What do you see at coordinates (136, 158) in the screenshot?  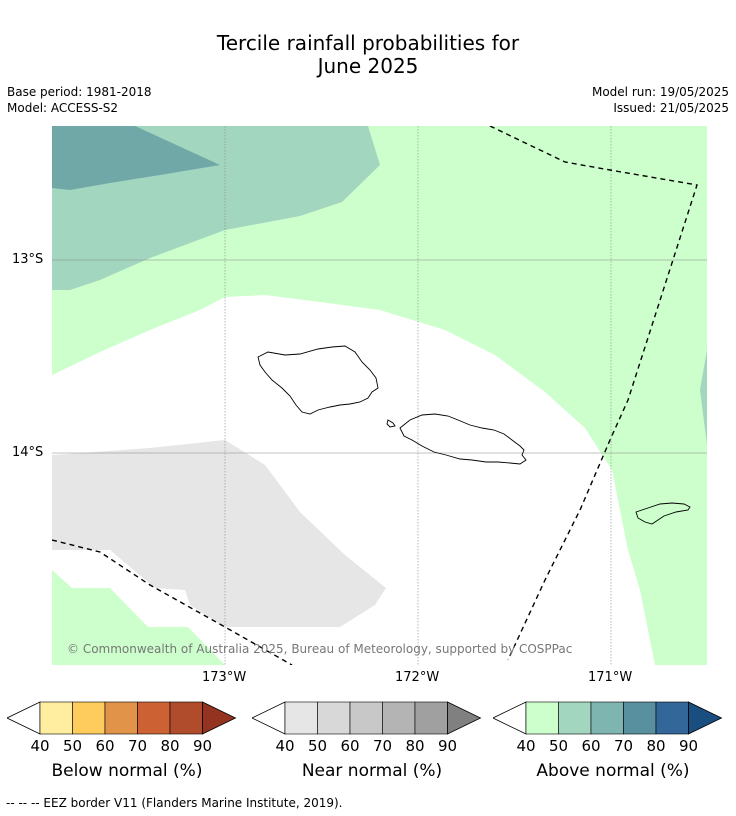 I see `above-normal-60-region` at bounding box center [136, 158].